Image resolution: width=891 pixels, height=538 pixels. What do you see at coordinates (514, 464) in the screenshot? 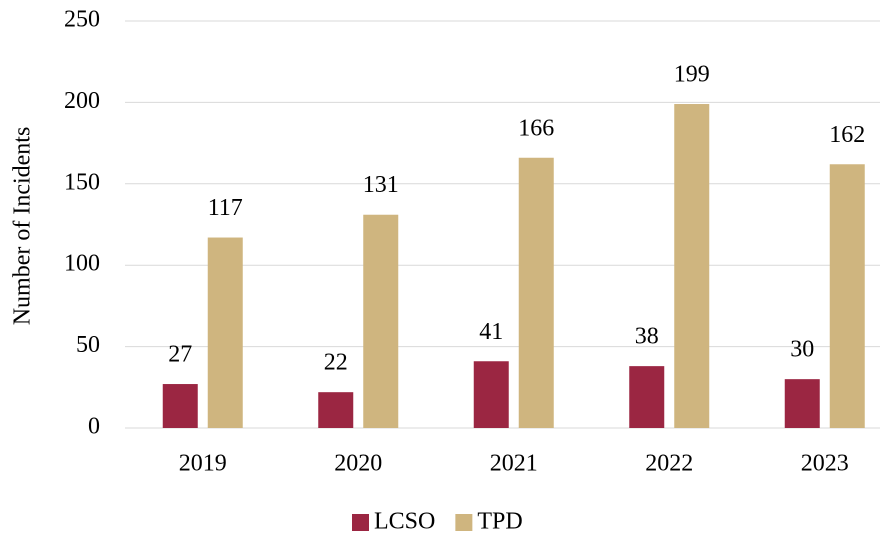
I see `x-tick-label: 2021` at bounding box center [514, 464].